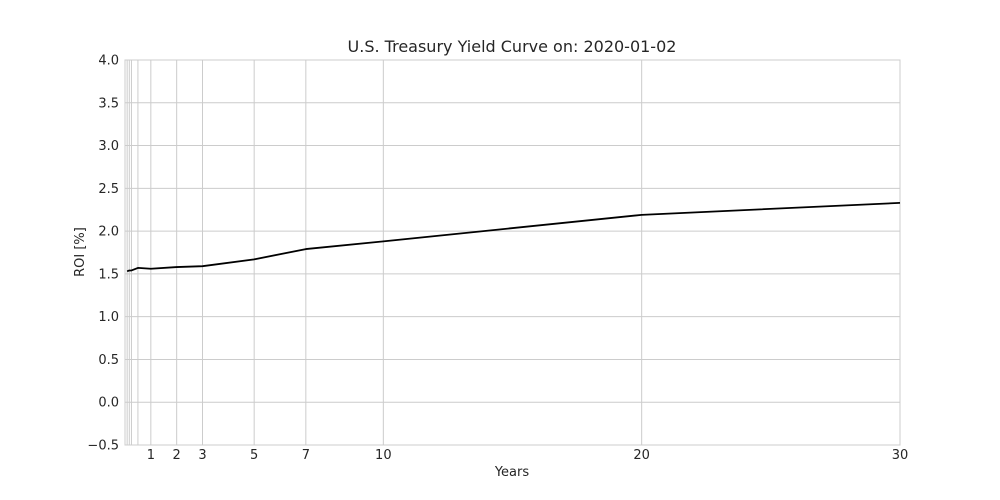 Image resolution: width=1000 pixels, height=500 pixels. What do you see at coordinates (108, 317) in the screenshot?
I see `y-tick-label-3: 1.0` at bounding box center [108, 317].